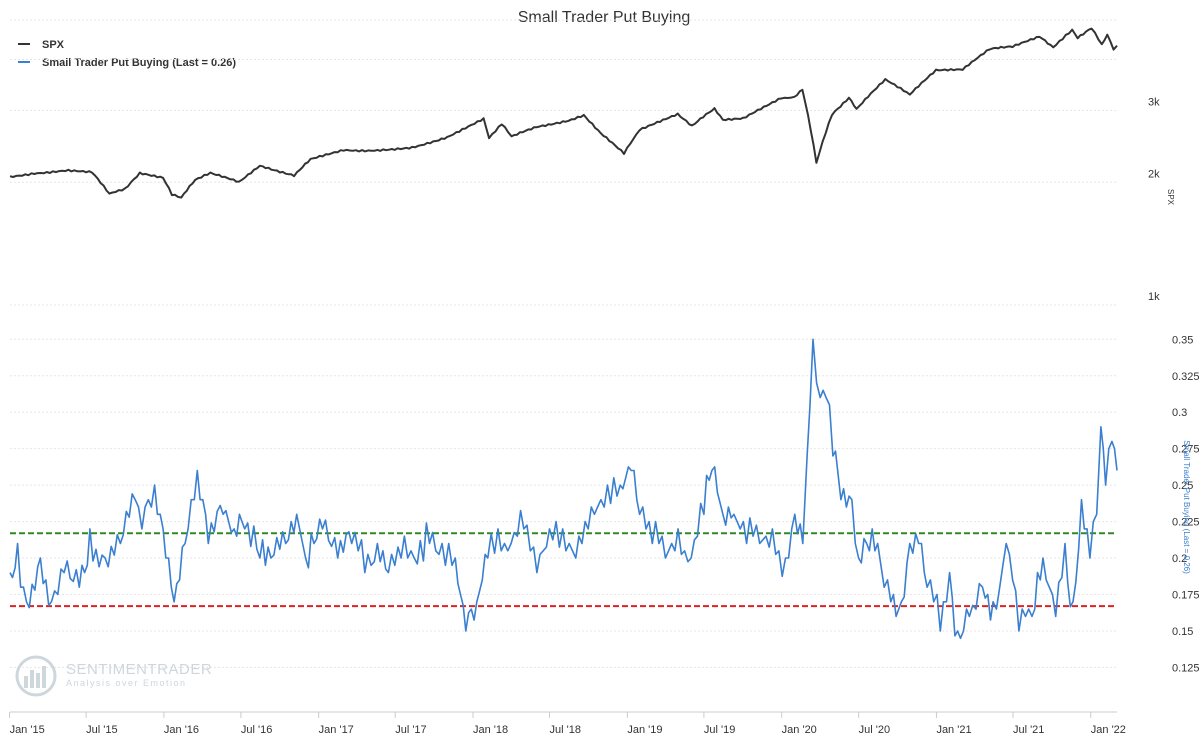  What do you see at coordinates (1182, 486) in the screenshot?
I see `y-tick-put-buying-5: 0.25` at bounding box center [1182, 486].